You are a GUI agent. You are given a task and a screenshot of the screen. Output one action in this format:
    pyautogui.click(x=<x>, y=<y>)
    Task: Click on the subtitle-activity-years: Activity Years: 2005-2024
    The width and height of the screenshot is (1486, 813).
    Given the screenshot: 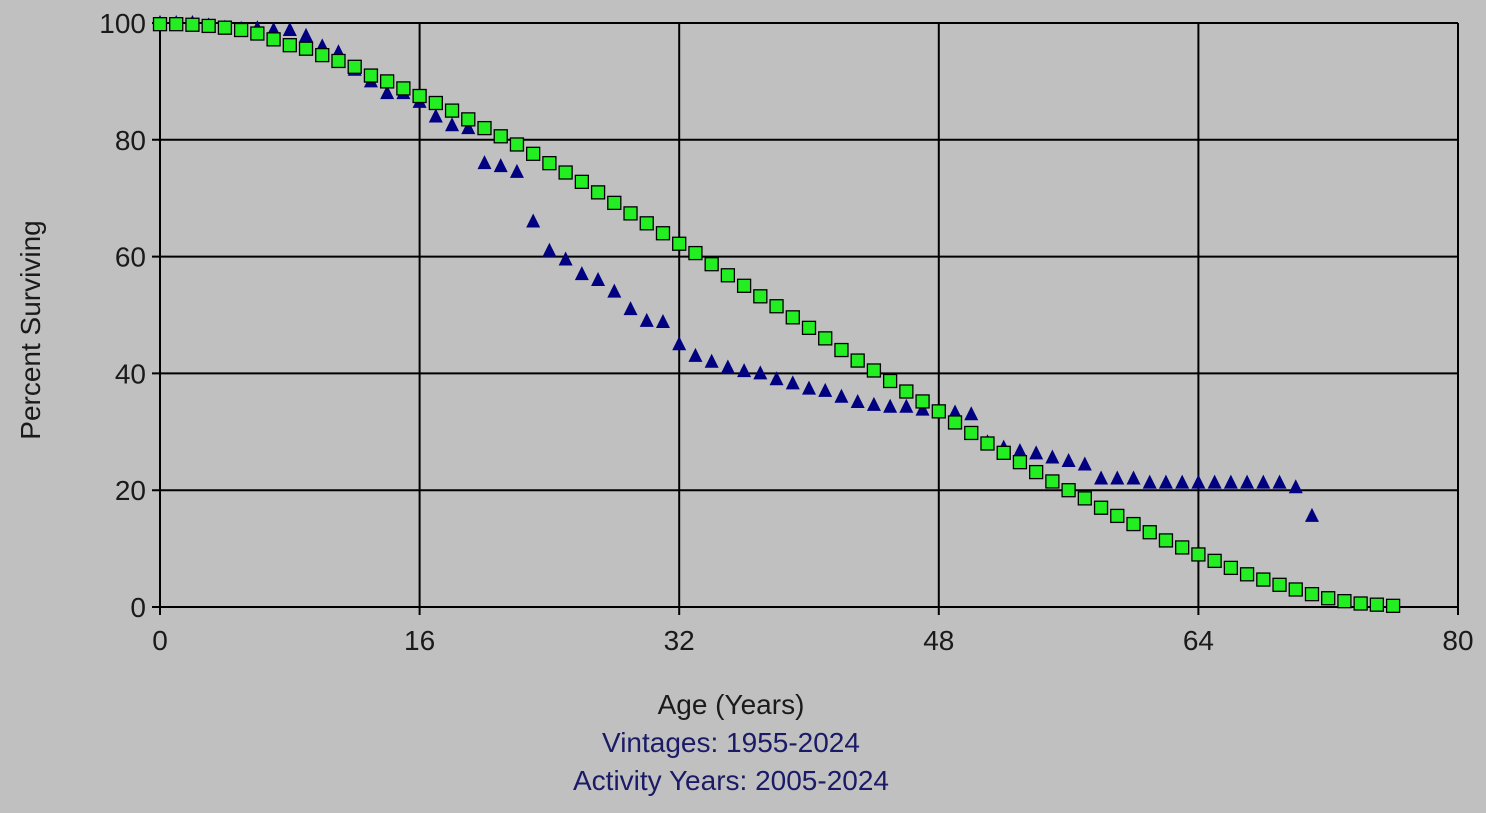 What is the action you would take?
    pyautogui.click(x=731, y=780)
    